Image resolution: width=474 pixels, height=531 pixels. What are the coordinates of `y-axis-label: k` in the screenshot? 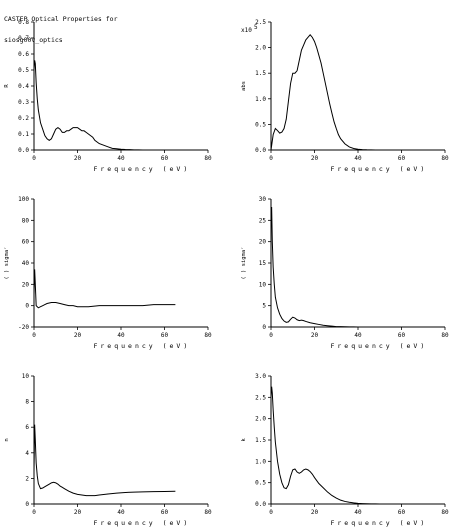 It's located at (244, 440).